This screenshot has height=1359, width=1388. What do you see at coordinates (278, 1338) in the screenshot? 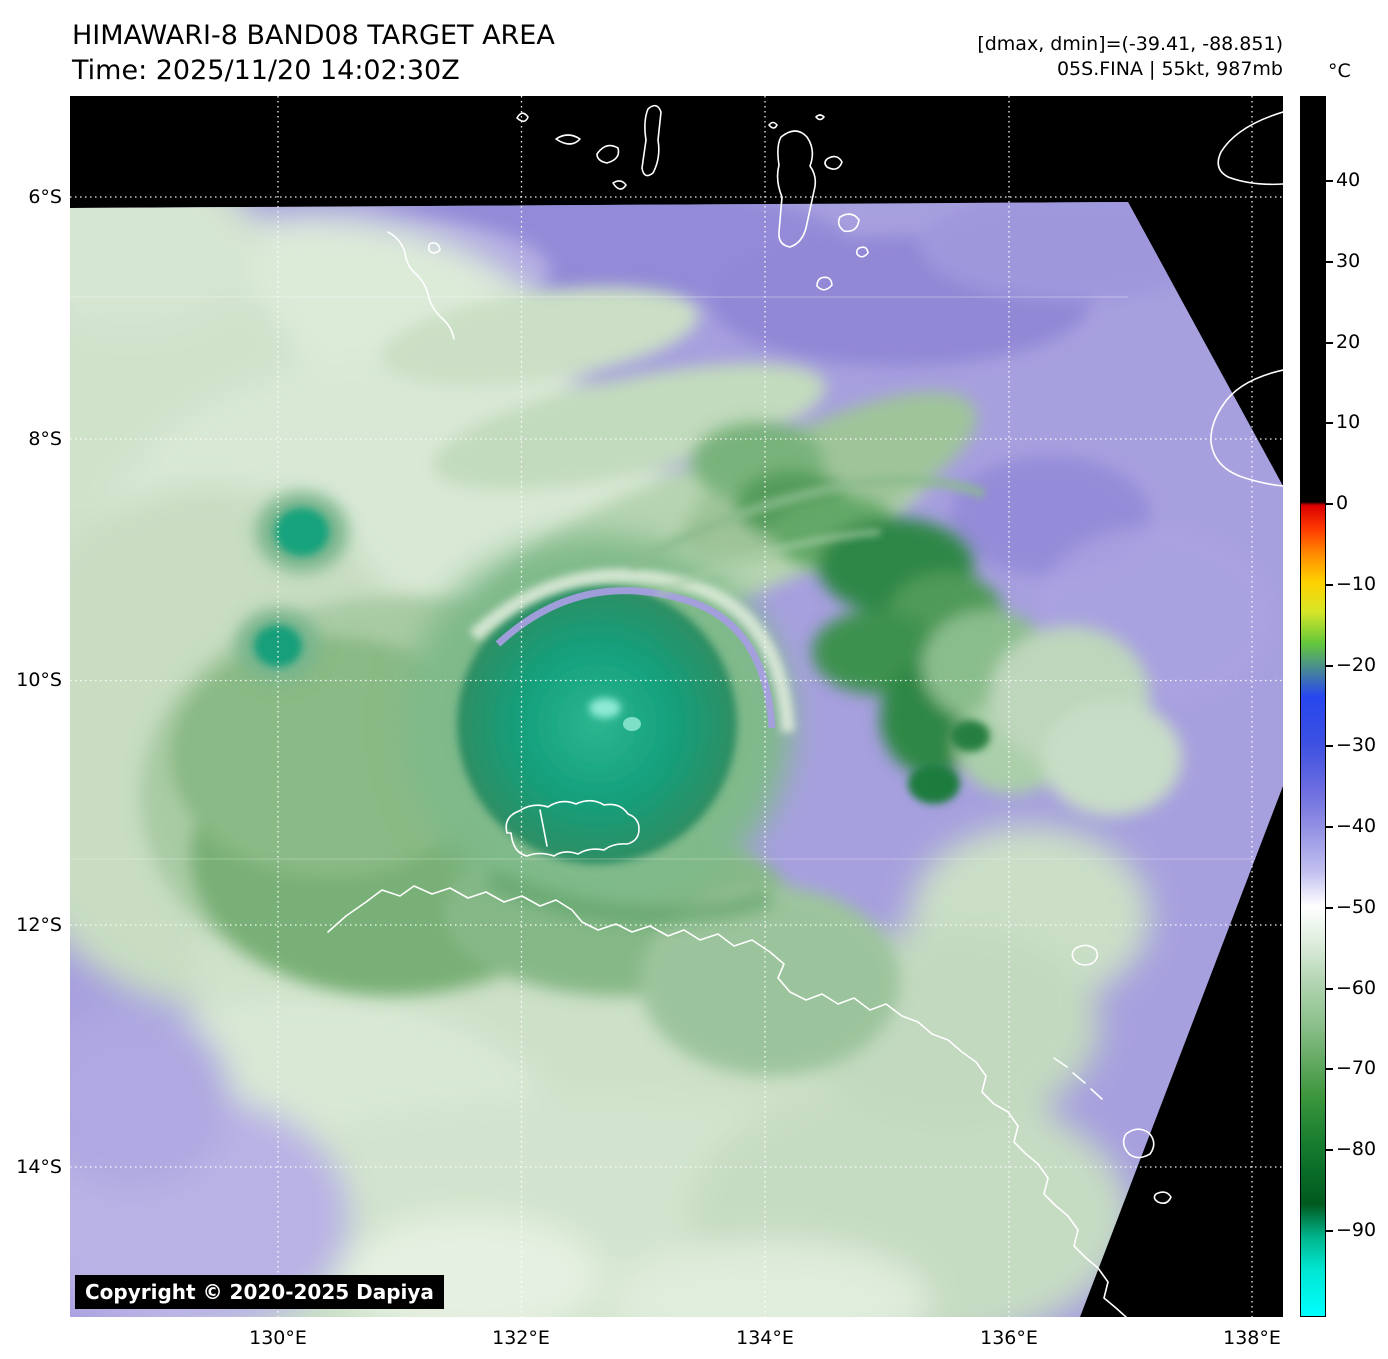
I see `lon-tick-label: 130°E` at bounding box center [278, 1338].